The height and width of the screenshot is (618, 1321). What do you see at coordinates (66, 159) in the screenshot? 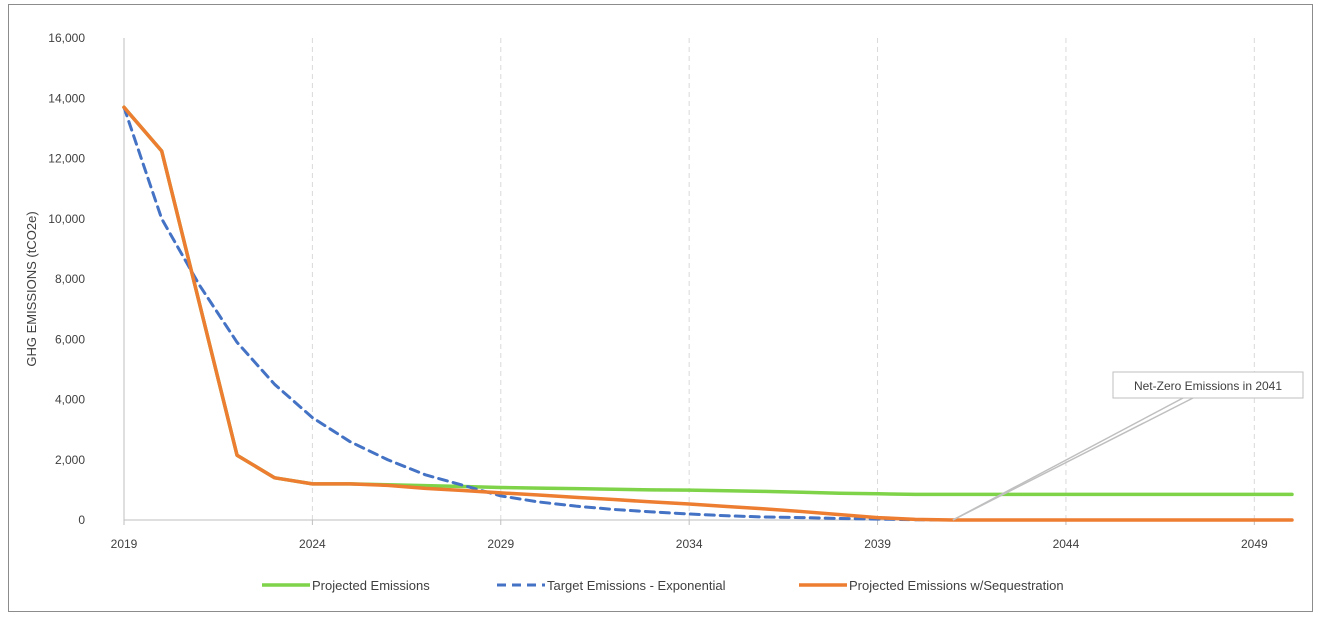
I see `y-tick-label: 12,000` at bounding box center [66, 159].